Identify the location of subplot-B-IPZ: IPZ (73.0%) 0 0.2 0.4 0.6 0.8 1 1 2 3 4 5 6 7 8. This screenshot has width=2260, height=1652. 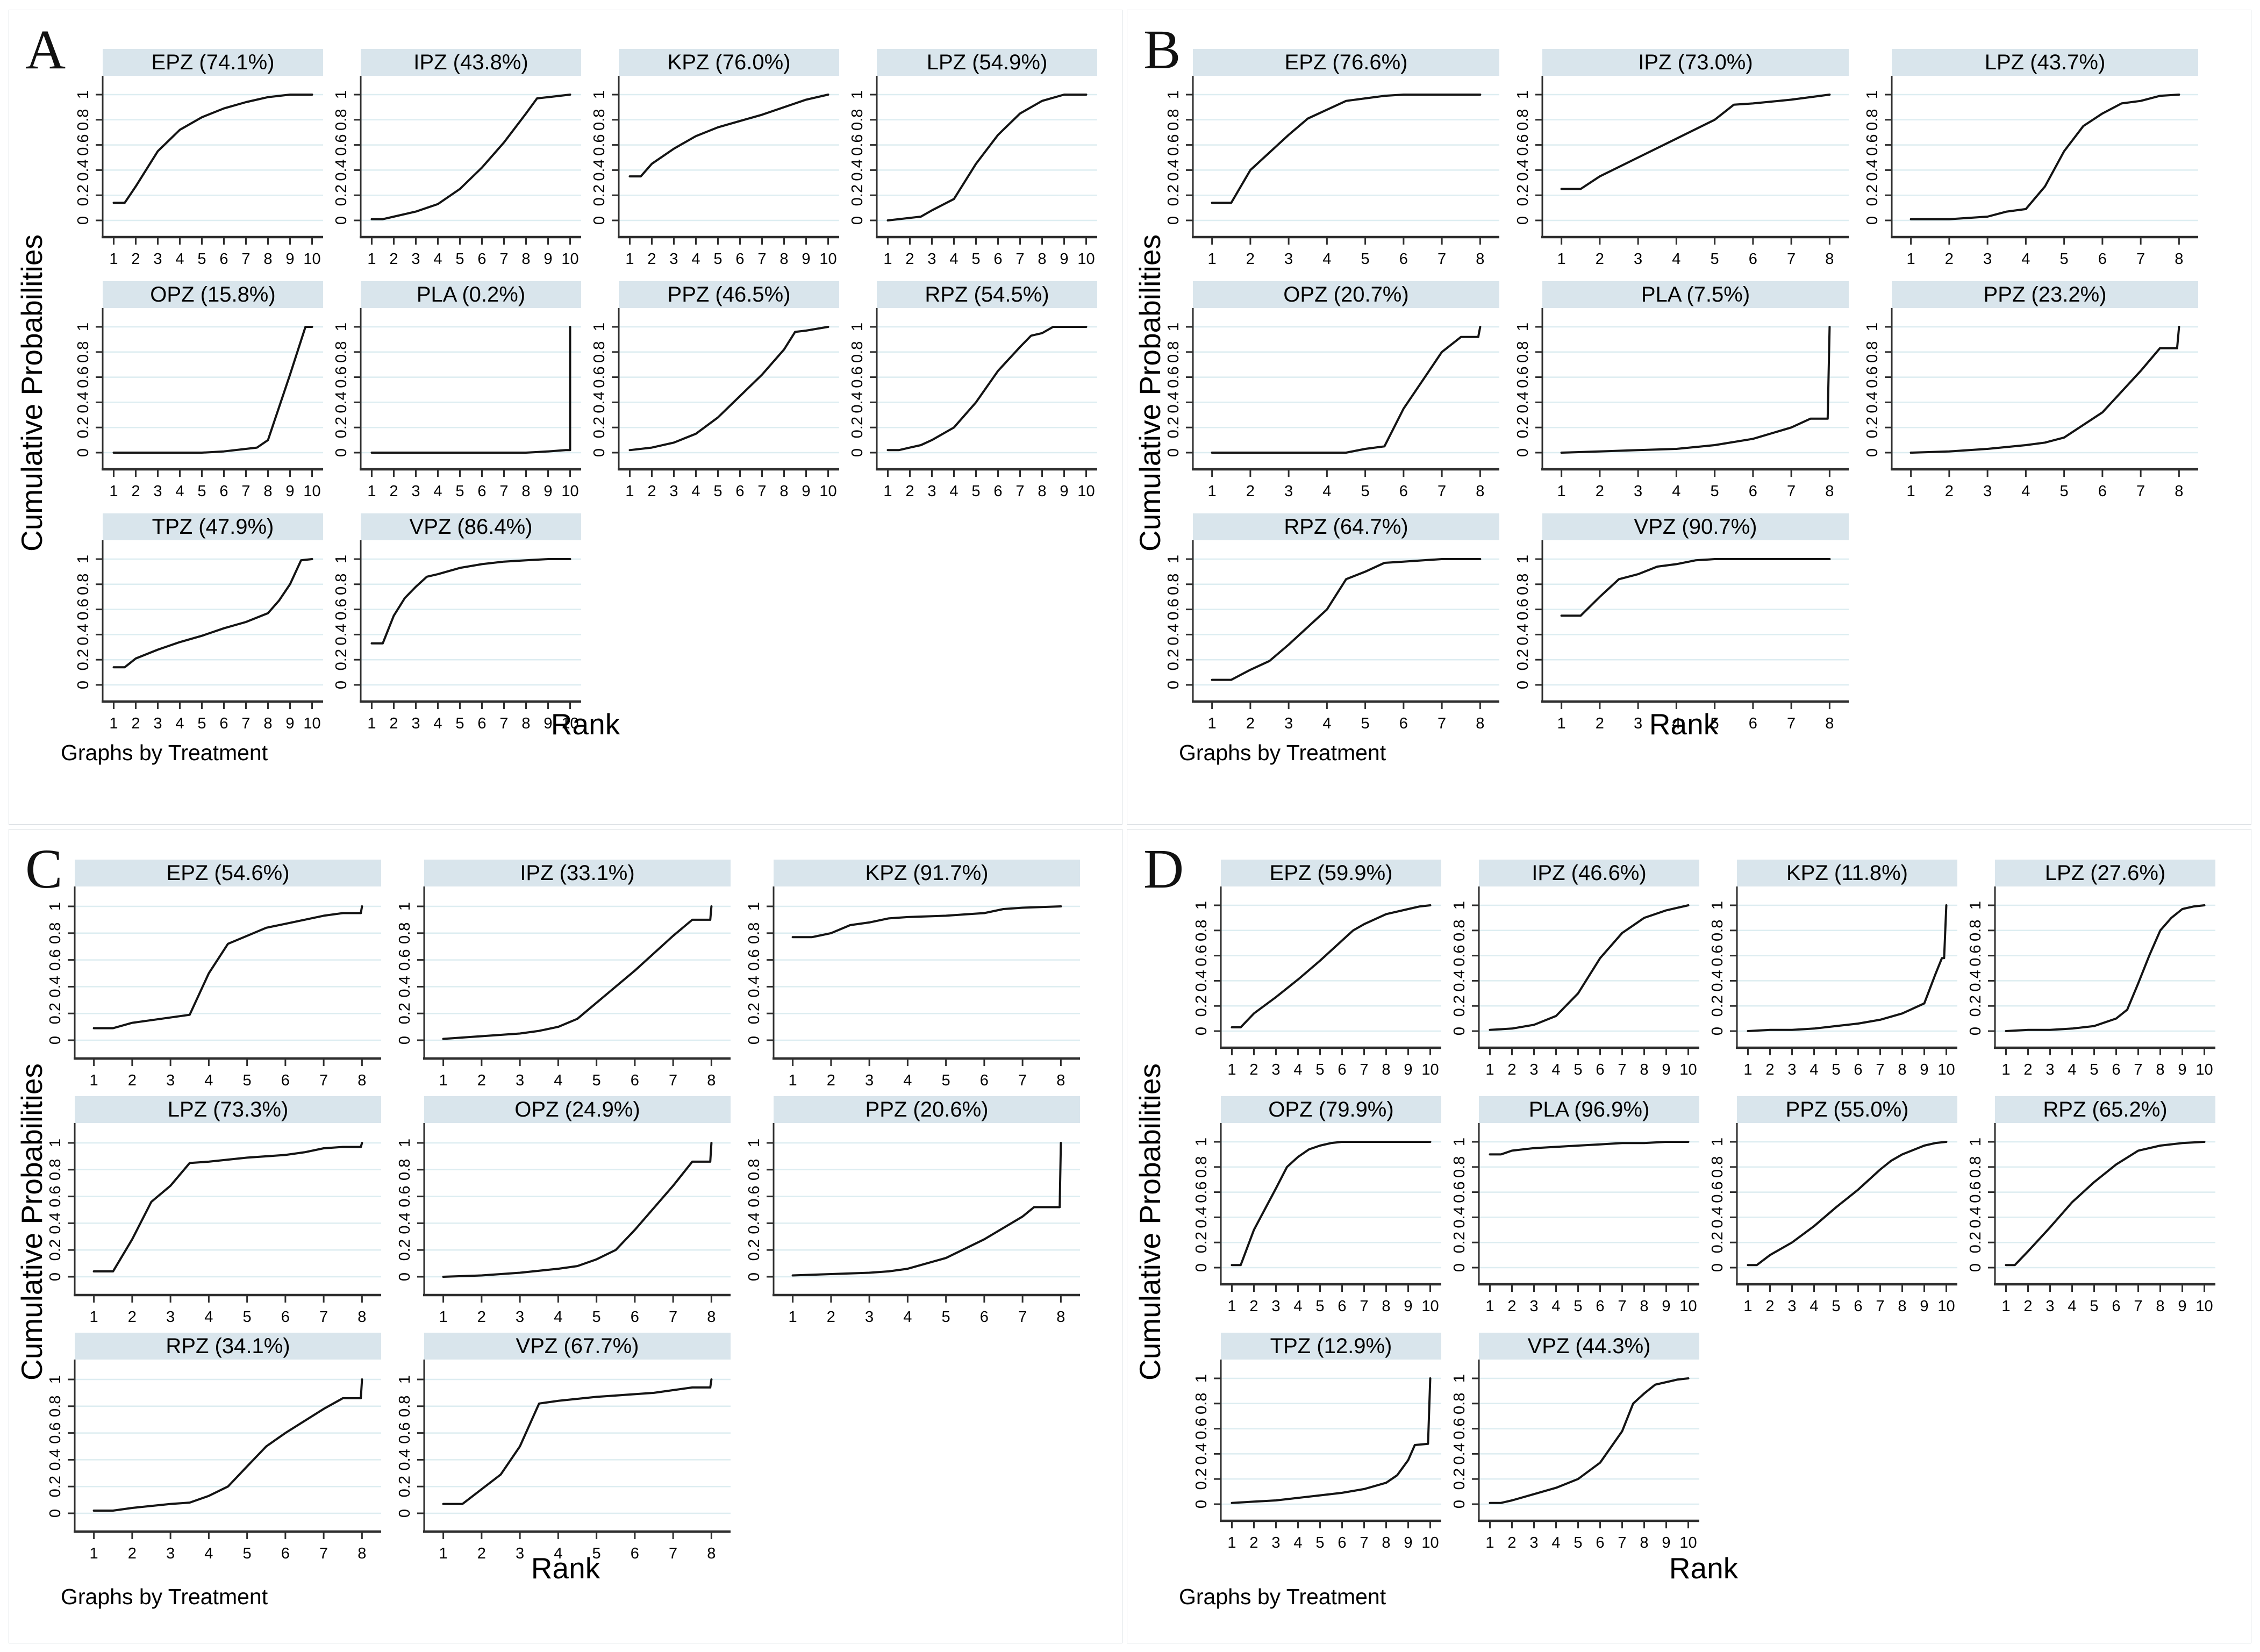
(1683, 165).